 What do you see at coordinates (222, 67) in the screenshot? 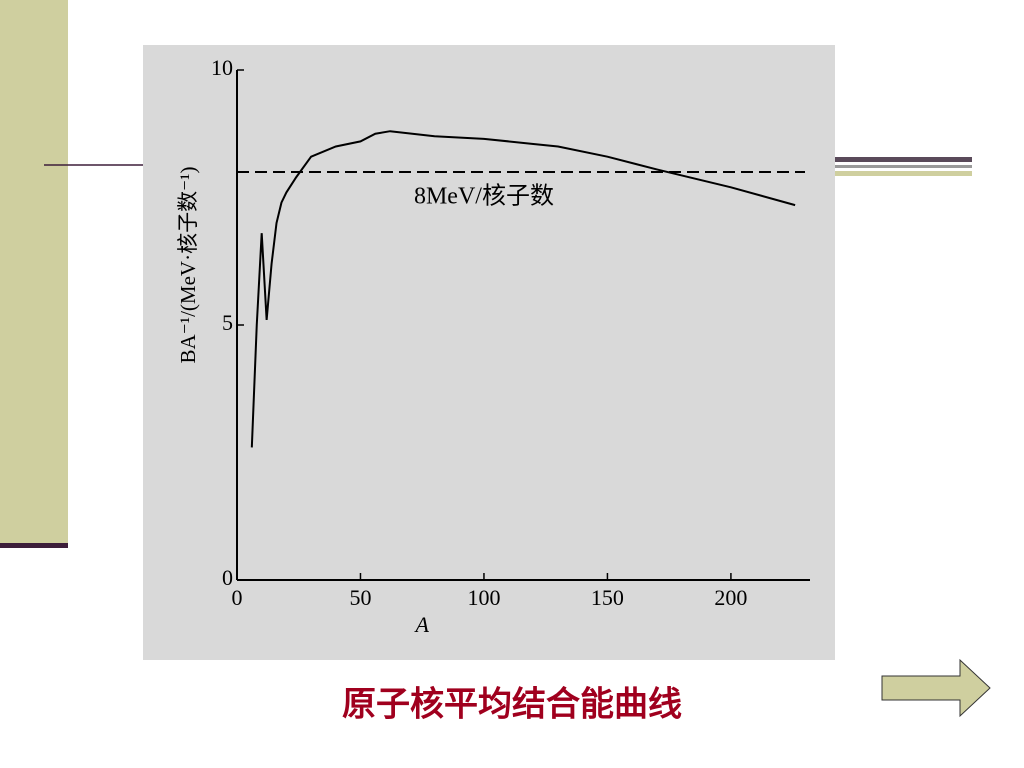
I see `y-tick-label: 10` at bounding box center [222, 67].